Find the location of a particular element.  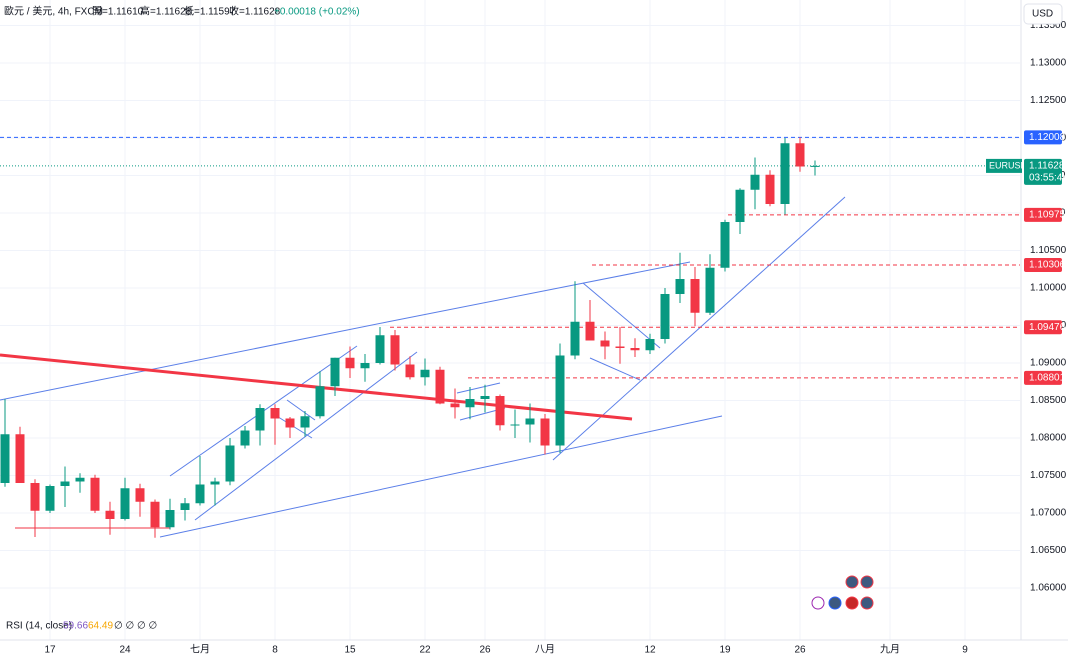

ohlc-change: +0.00018 (+0.02%) is located at coordinates (317, 12).